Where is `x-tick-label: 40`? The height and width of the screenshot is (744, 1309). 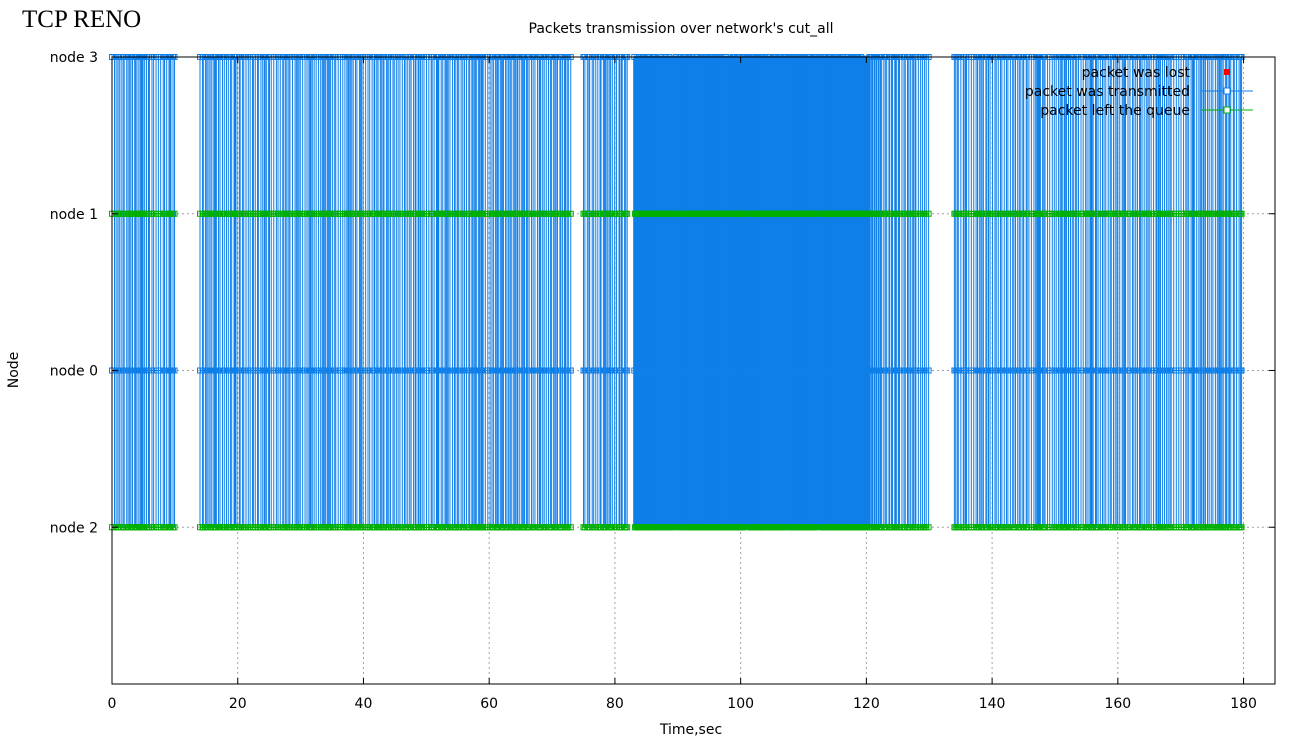 x-tick-label: 40 is located at coordinates (364, 704).